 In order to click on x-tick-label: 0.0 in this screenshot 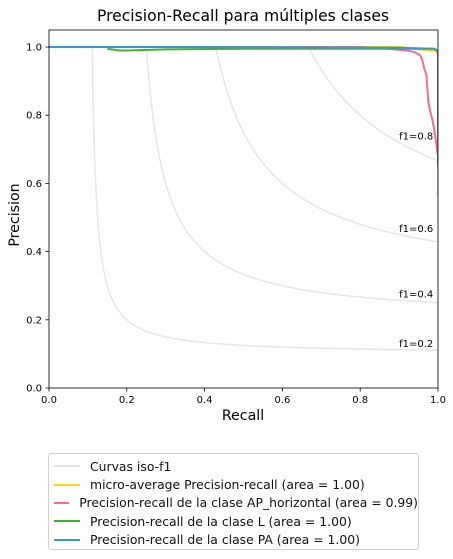, I will do `click(49, 400)`.